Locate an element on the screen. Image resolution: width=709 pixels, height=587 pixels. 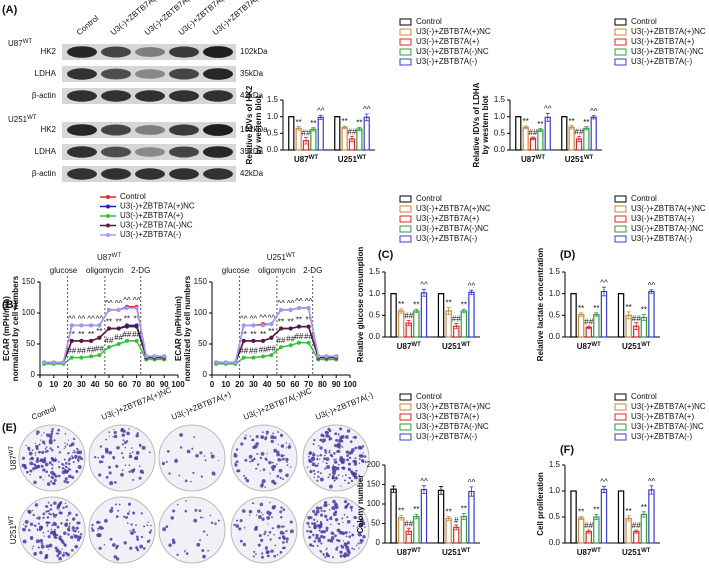
y-axis-label: Cell proliferation is located at coordinates (540, 504).